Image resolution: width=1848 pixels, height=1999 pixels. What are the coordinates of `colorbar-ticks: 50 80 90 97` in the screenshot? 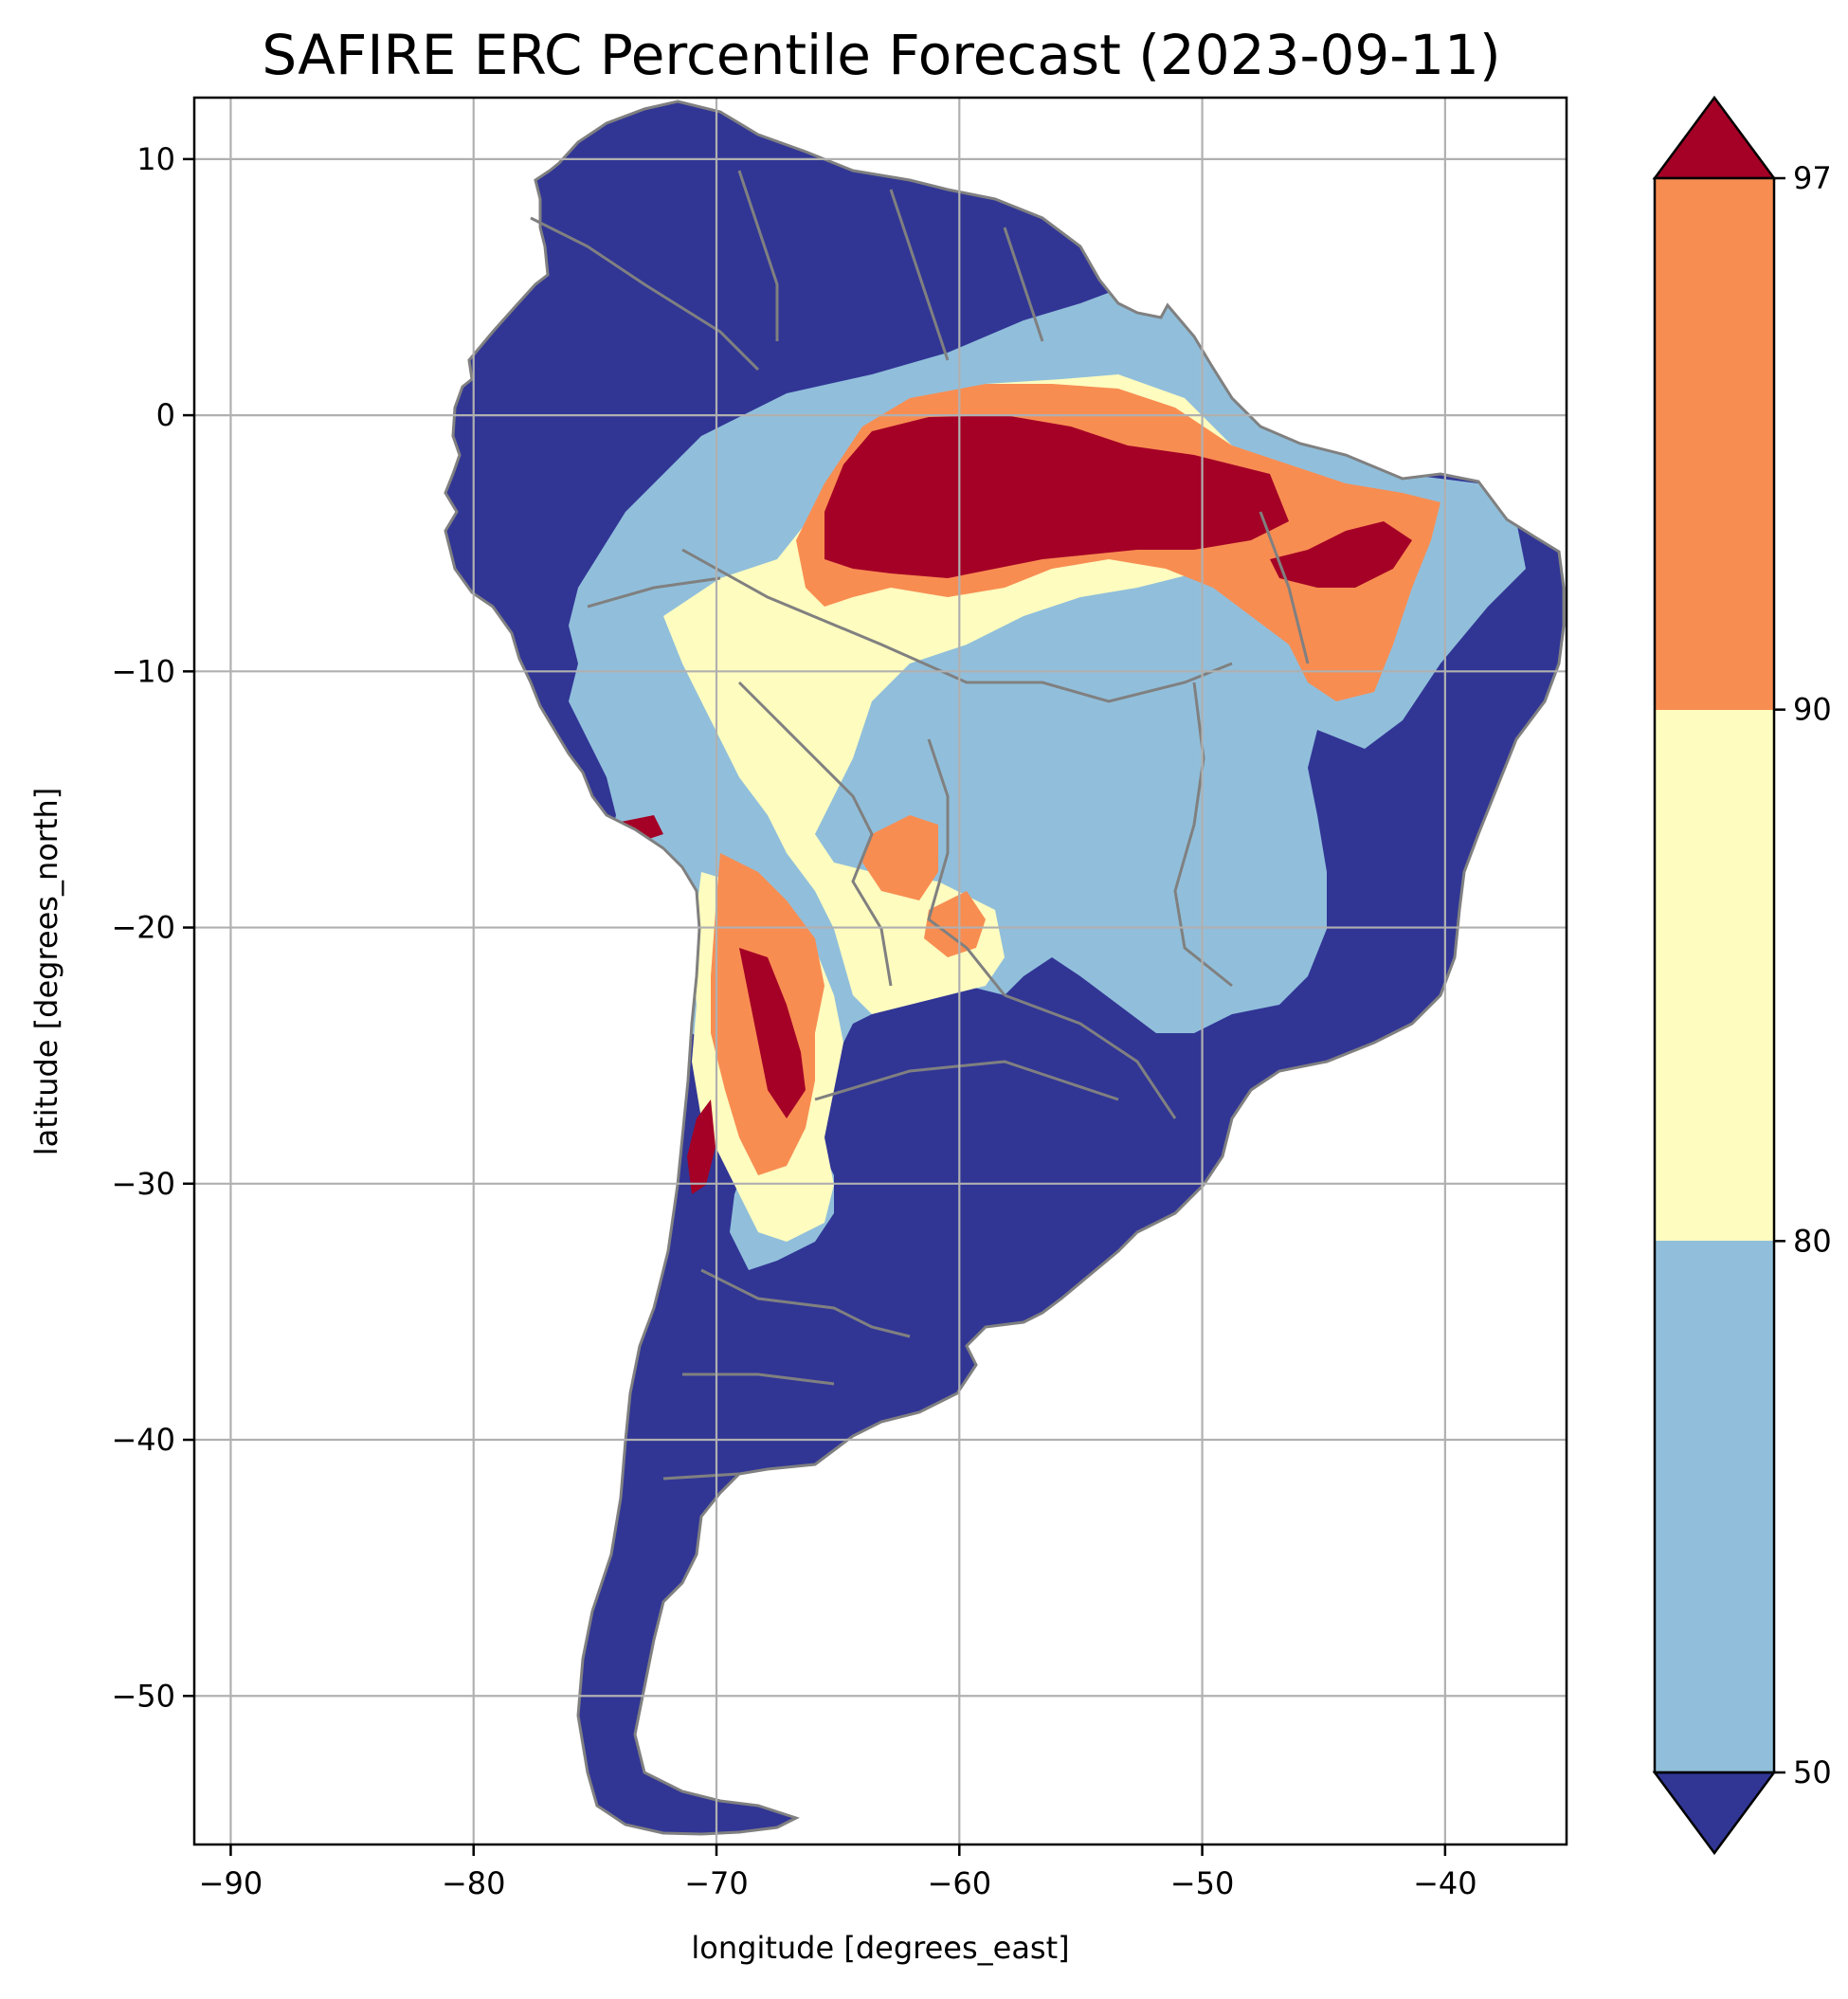 It's located at (1803, 975).